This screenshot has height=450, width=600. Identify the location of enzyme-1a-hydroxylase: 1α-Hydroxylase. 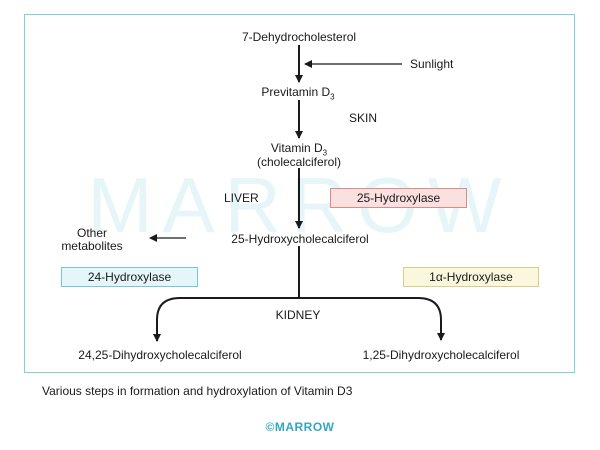
(471, 277).